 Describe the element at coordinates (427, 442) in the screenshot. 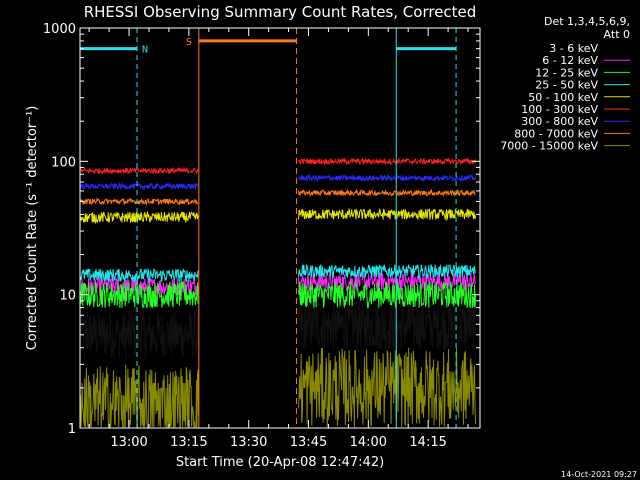

I see `x-tick-label: 14:15` at that location.